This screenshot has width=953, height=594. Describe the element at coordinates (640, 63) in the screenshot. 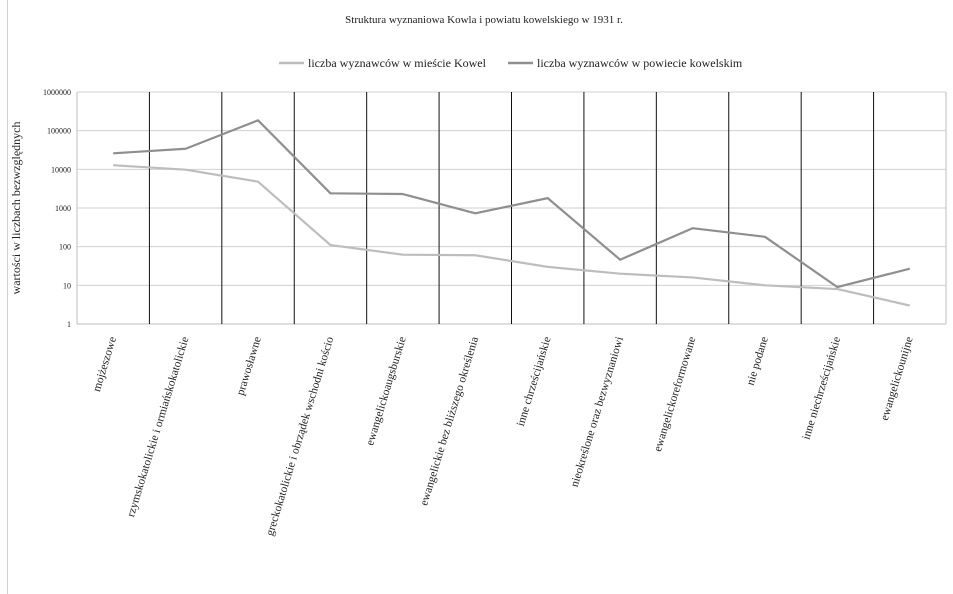

I see `legend-label-powiat: liczba wyznawców w powiecie kowelskim` at that location.